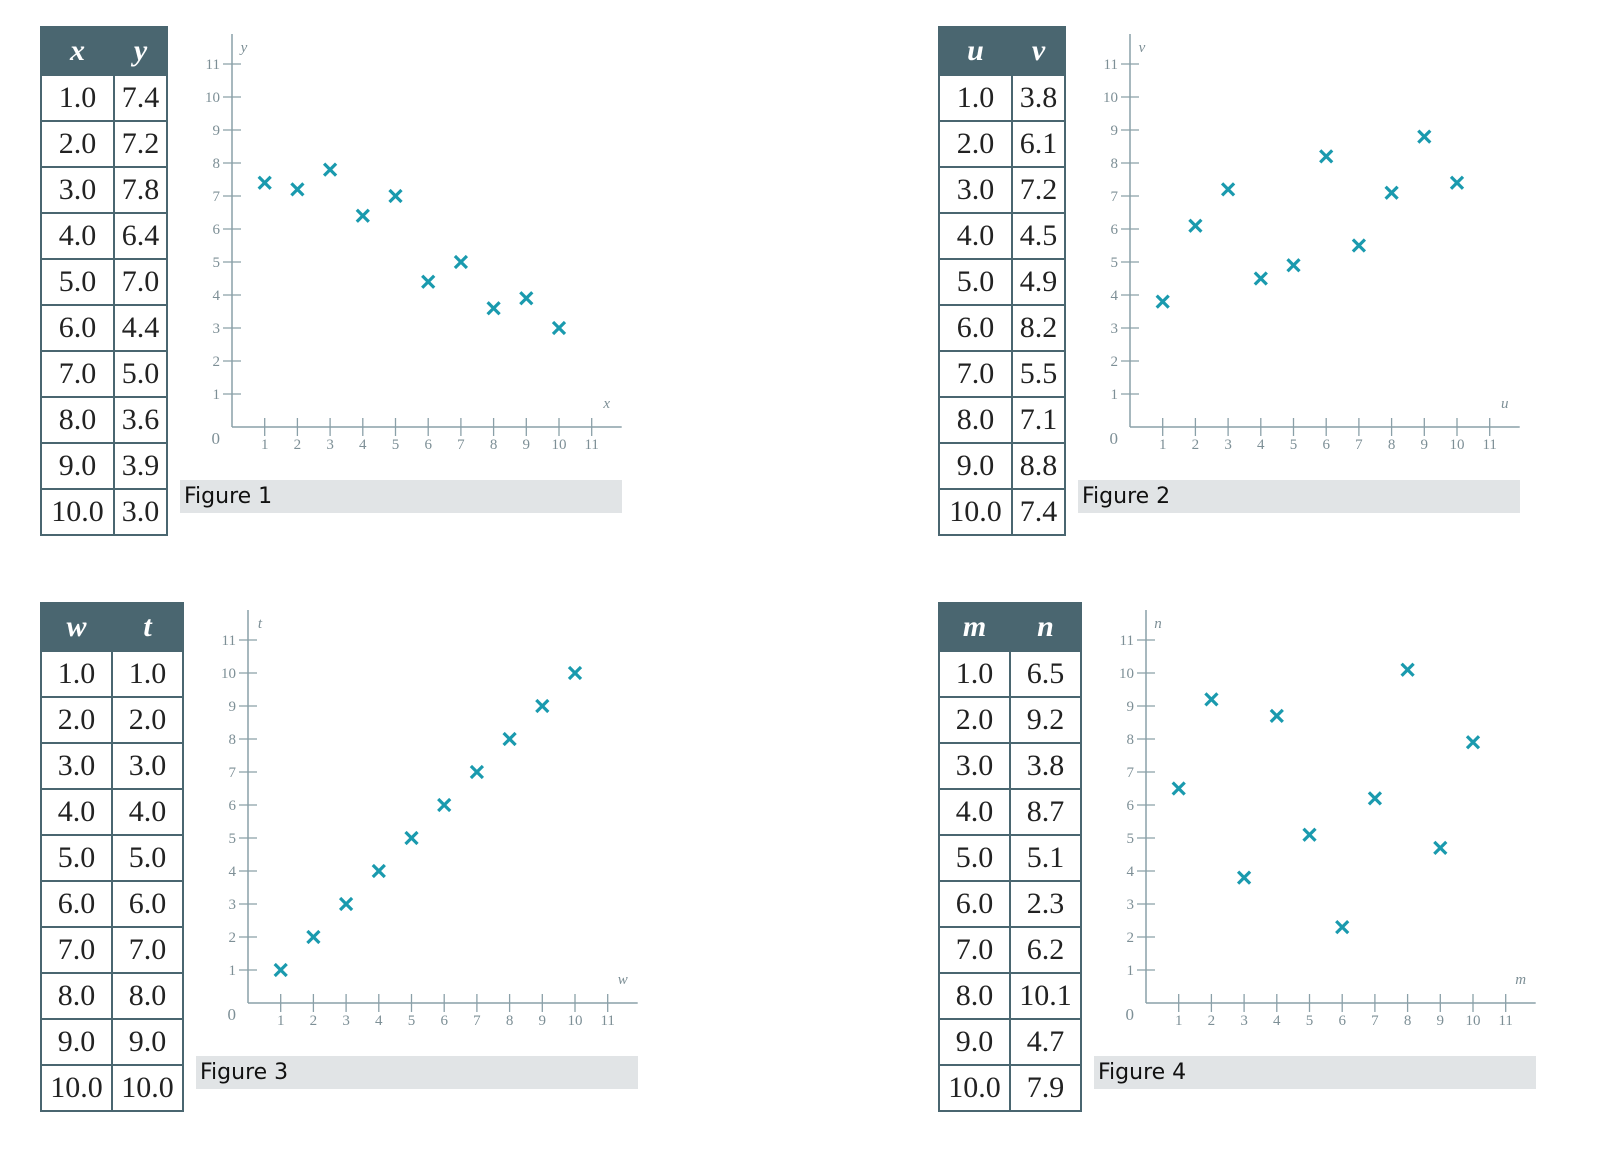 This screenshot has width=1624, height=1166. I want to click on table-row: 9.0 4.7, so click(1010, 1042).